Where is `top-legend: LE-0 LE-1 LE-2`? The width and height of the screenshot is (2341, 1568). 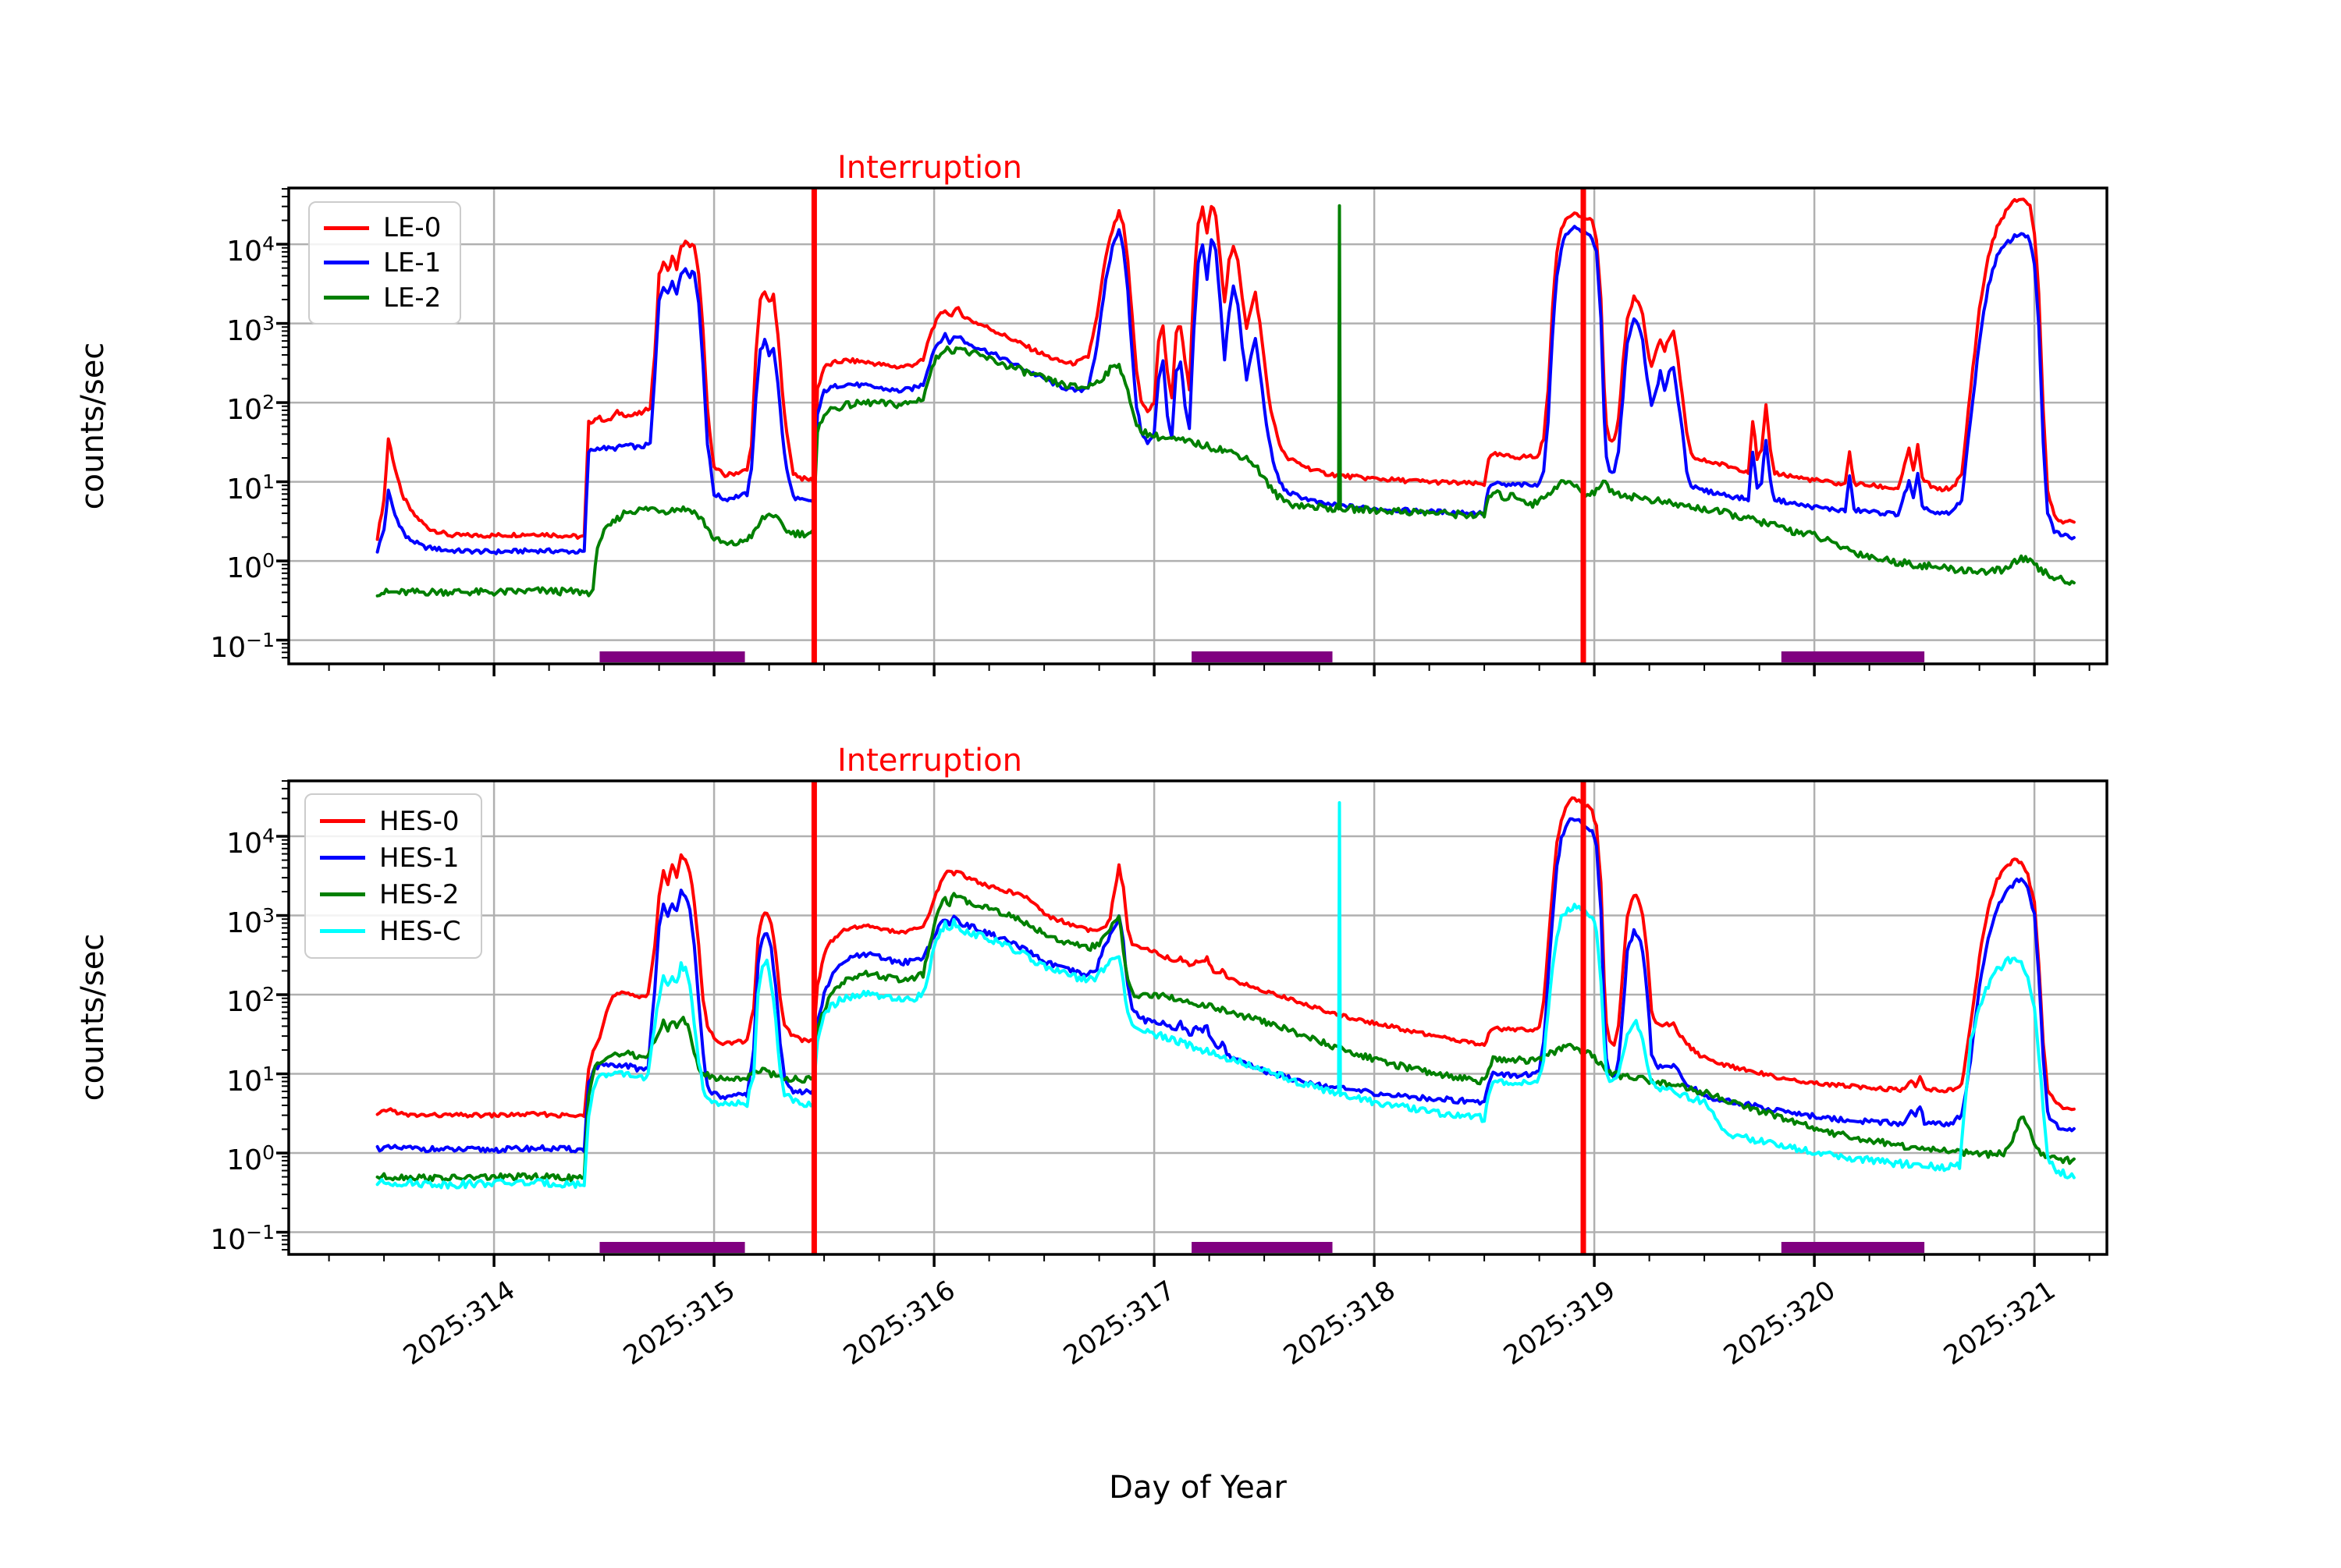
top-legend: LE-0 LE-1 LE-2 is located at coordinates (384, 263).